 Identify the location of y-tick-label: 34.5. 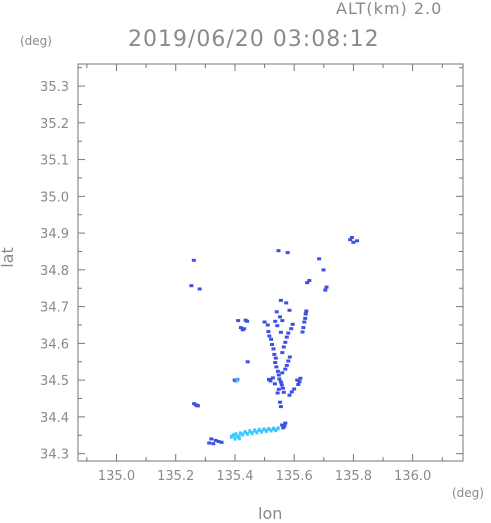
(54, 381).